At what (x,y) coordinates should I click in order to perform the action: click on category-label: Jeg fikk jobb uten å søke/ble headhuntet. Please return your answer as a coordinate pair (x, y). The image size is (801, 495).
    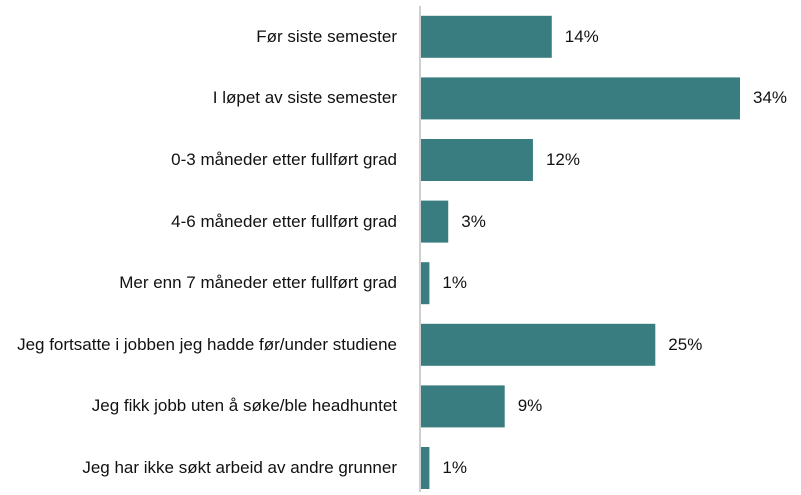
    Looking at the image, I should click on (244, 406).